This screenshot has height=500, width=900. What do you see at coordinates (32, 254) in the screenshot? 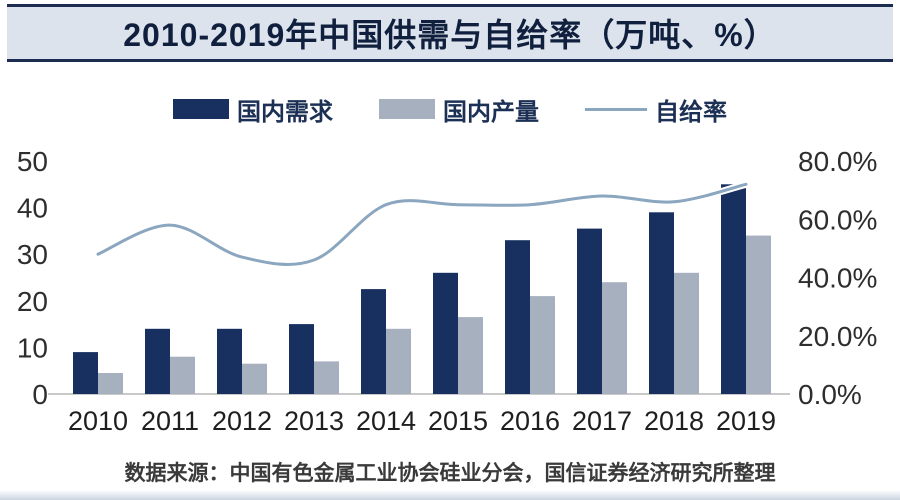
I see `left-axis-tick-label: 30` at bounding box center [32, 254].